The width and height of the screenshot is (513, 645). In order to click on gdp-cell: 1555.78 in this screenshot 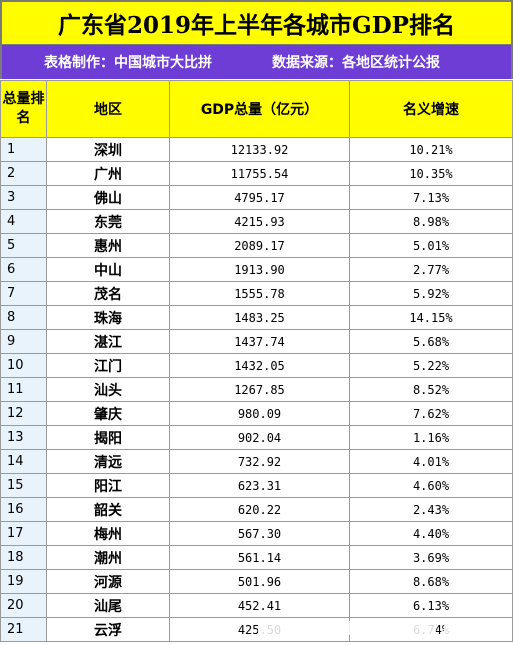, I will do `click(259, 293)`.